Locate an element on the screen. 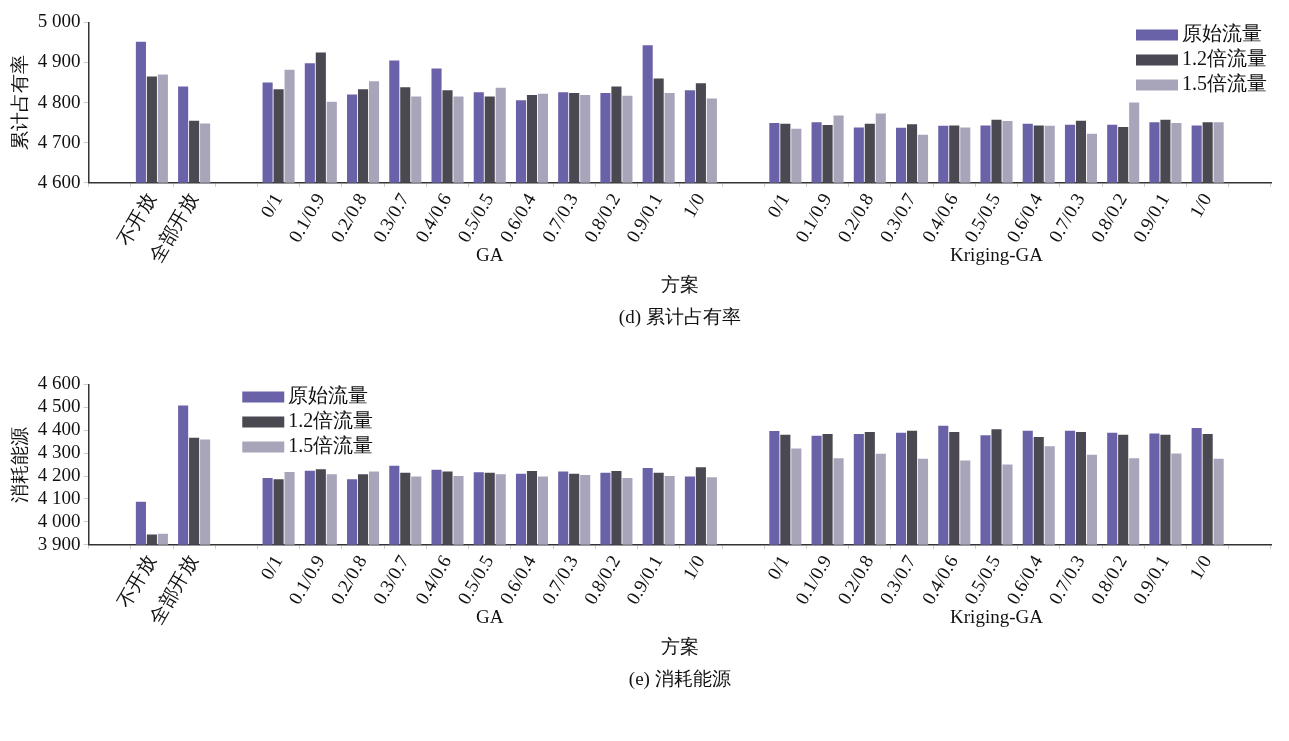 Image resolution: width=1289 pixels, height=741 pixels. y-tick-label: 4 800 is located at coordinates (59, 101).